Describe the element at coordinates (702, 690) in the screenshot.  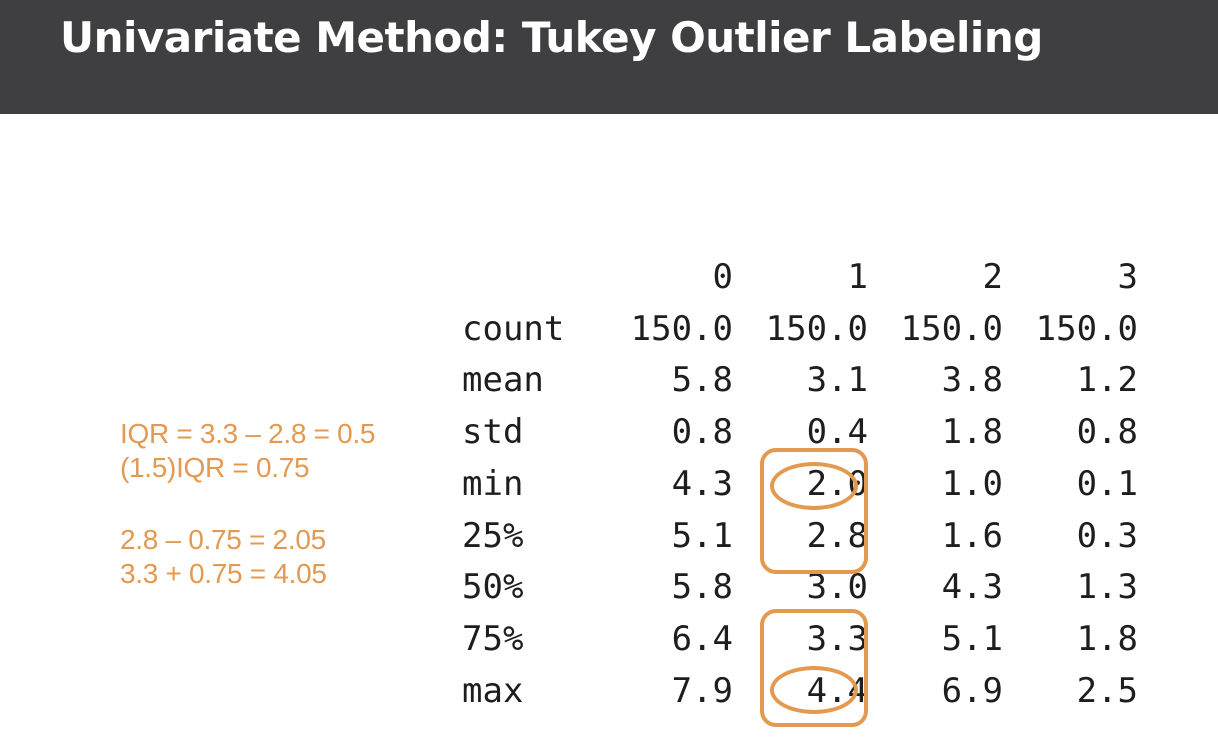
I see `table-cell: 7.9` at that location.